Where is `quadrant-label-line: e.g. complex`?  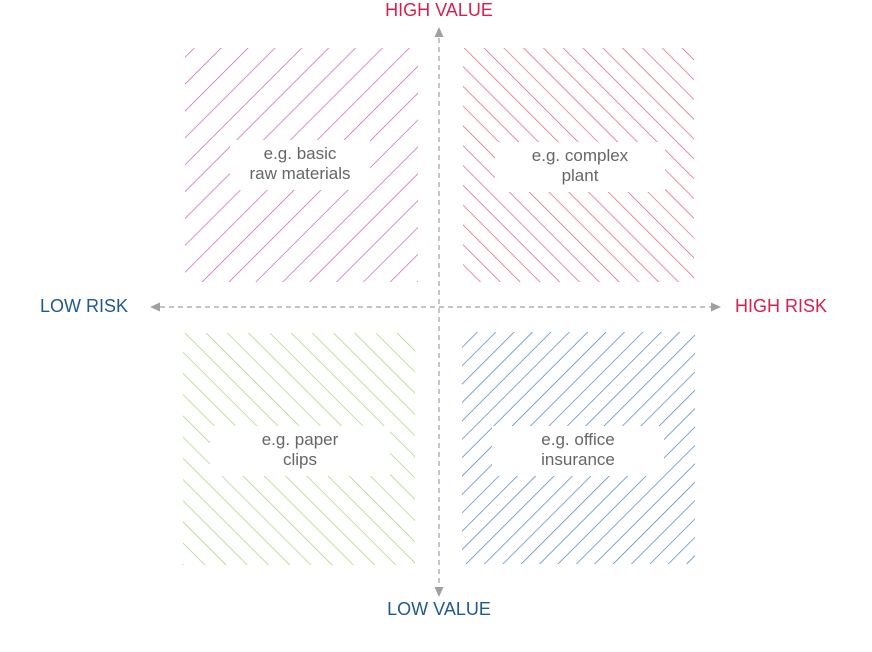
quadrant-label-line: e.g. complex is located at coordinates (580, 155).